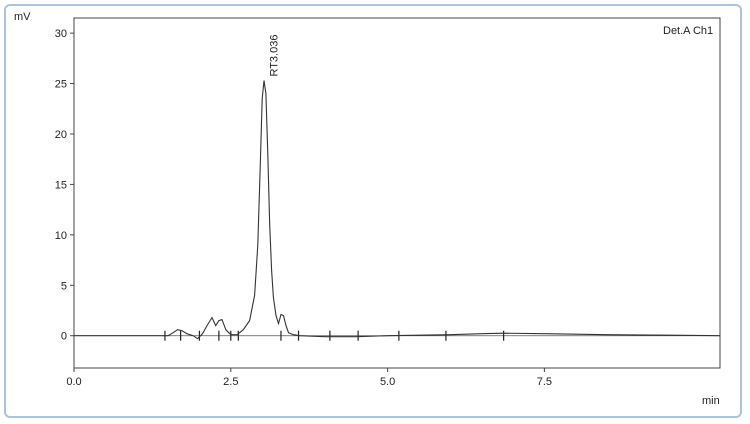  Describe the element at coordinates (711, 401) in the screenshot. I see `x-axis-label: min` at that location.